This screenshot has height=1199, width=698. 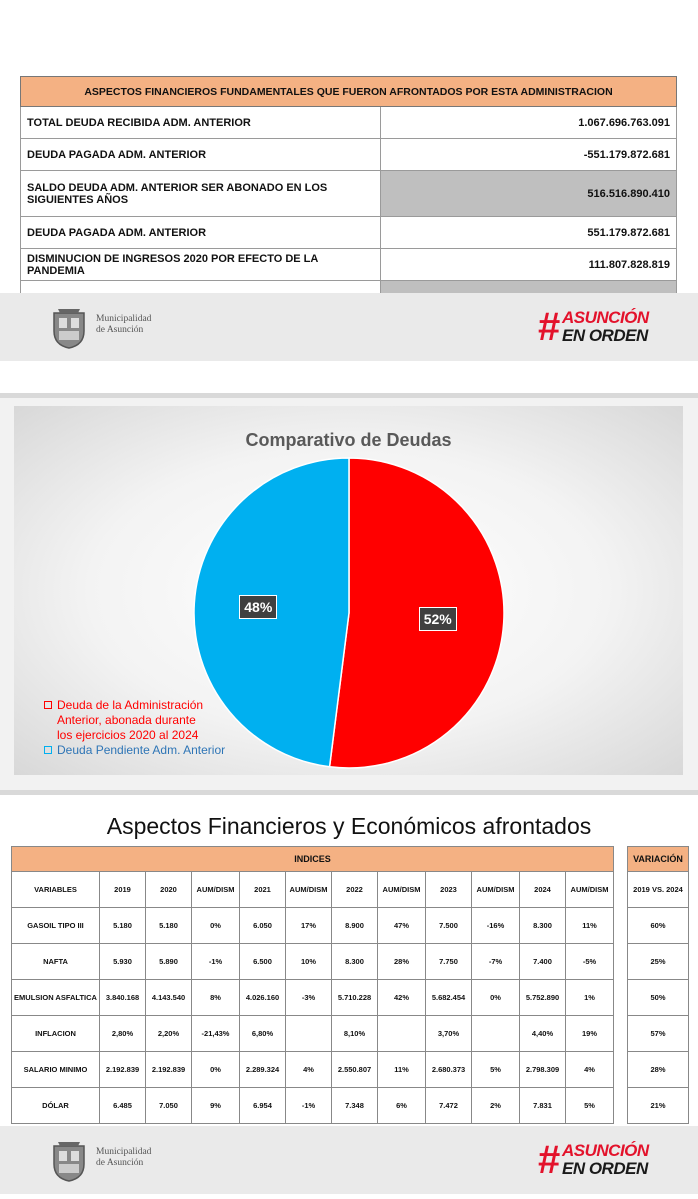 What do you see at coordinates (168, 889) in the screenshot?
I see `column-header: 2020` at bounding box center [168, 889].